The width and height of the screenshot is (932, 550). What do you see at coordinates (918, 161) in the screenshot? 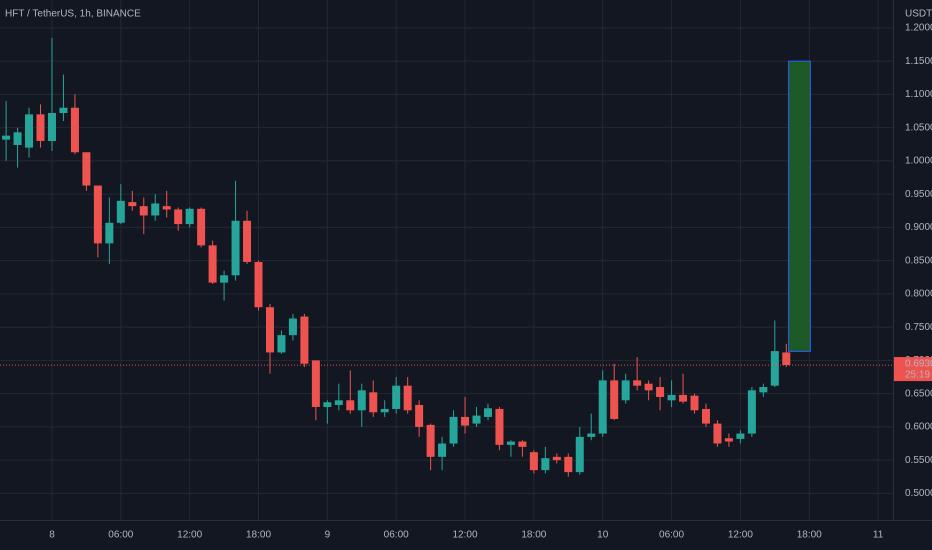
I see `y-tick-label: 1.0000` at bounding box center [918, 161].